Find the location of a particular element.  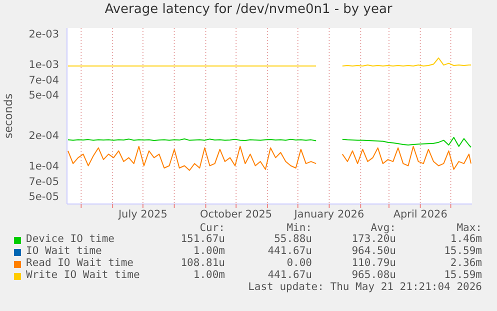

text: 0.00 is located at coordinates (299, 263).